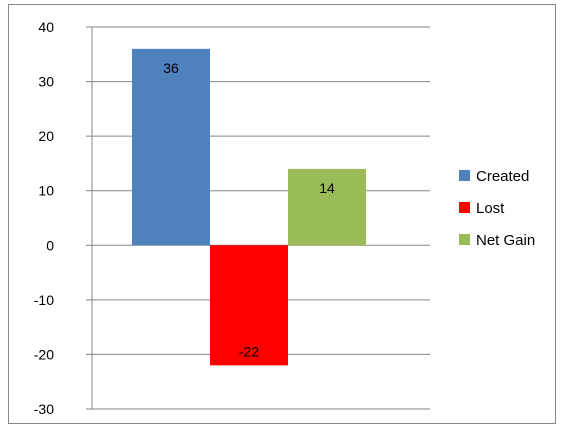 The height and width of the screenshot is (433, 564). What do you see at coordinates (171, 68) in the screenshot?
I see `data-label: 36` at bounding box center [171, 68].